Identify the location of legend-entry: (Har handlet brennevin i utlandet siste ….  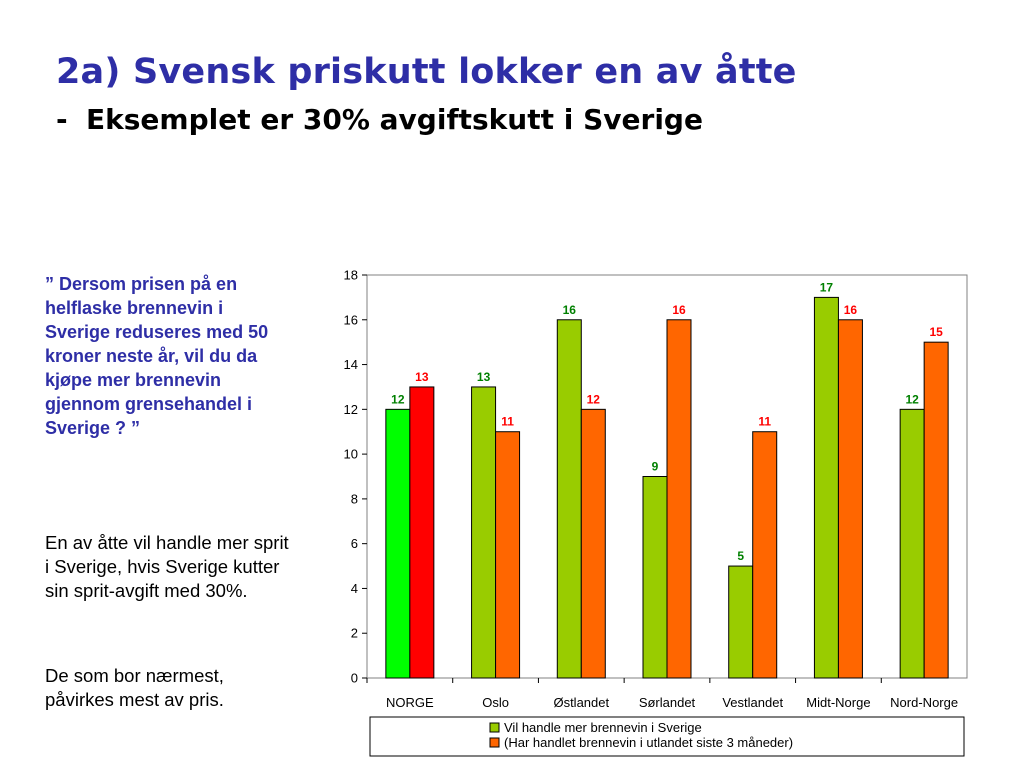
(648, 742).